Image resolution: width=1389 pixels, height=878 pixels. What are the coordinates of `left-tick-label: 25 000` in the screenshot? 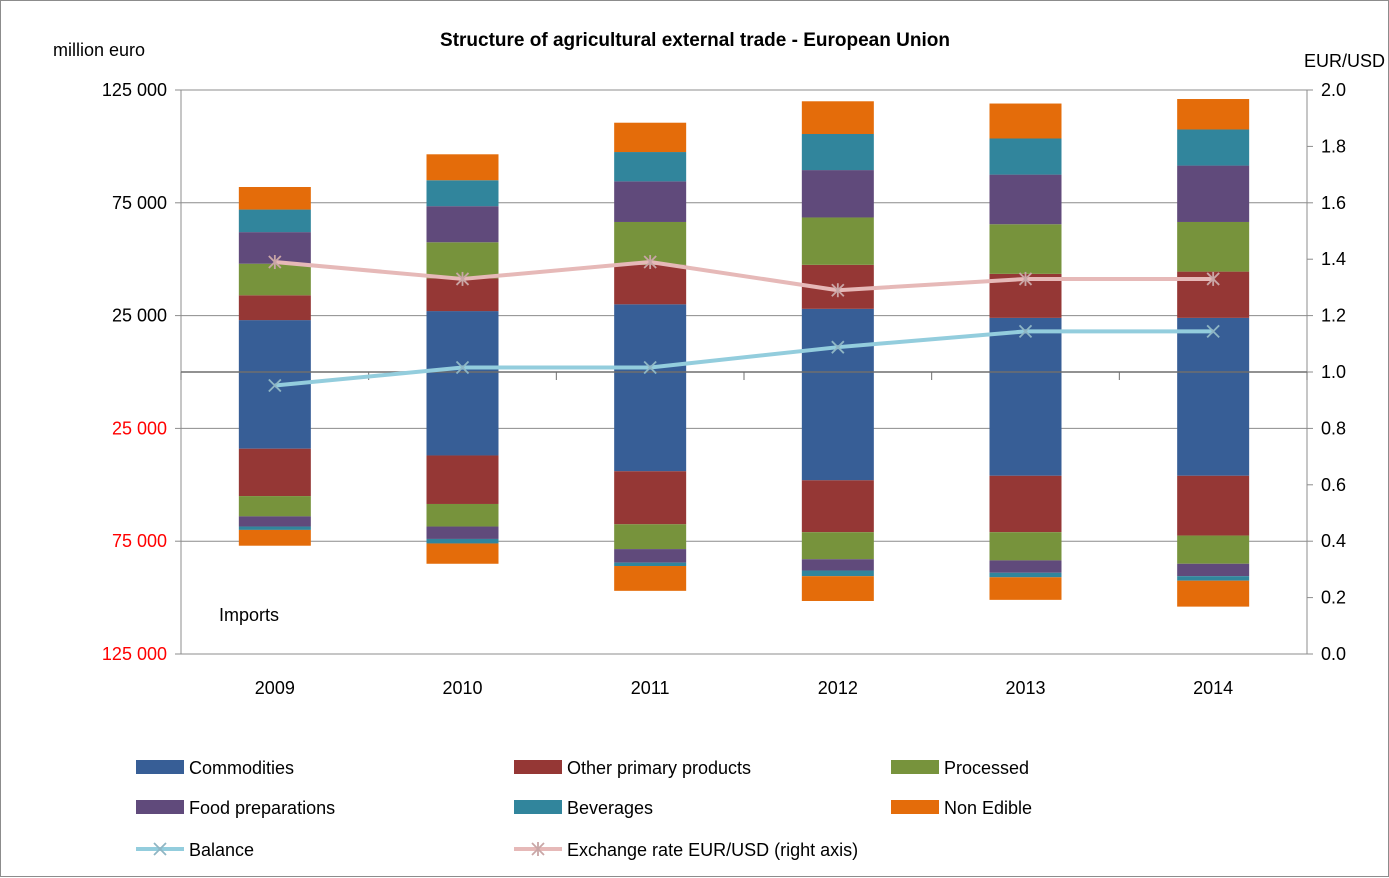 It's located at (139, 428).